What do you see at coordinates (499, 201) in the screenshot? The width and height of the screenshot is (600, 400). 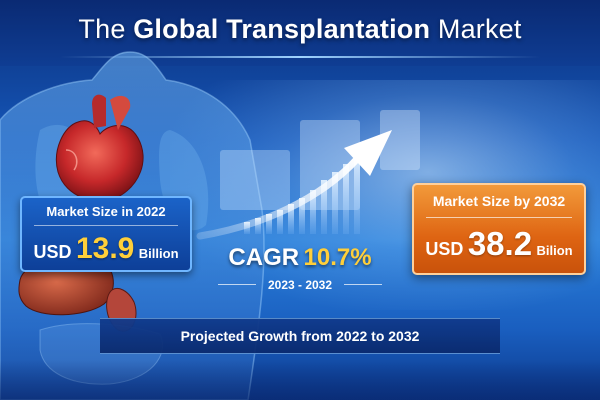 I see `market-size-2032-label: Market Size by 2032` at bounding box center [499, 201].